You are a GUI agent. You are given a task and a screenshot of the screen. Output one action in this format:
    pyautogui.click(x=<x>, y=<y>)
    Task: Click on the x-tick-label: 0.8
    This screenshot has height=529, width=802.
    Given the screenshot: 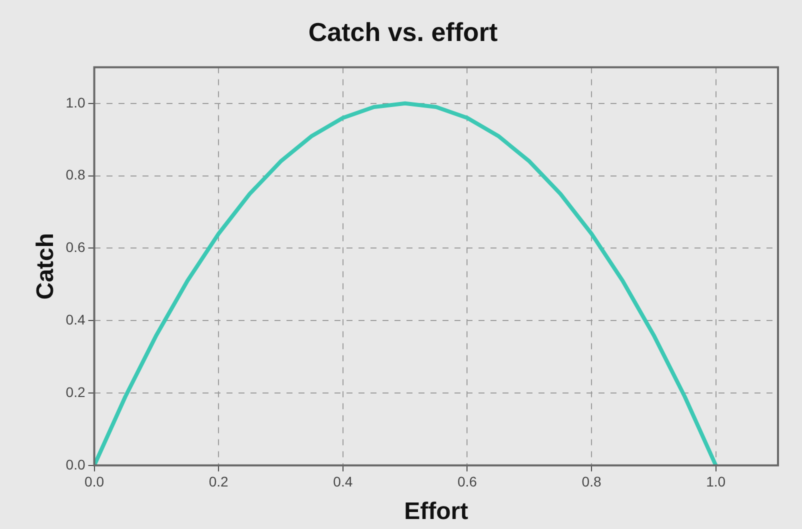 What is the action you would take?
    pyautogui.click(x=592, y=482)
    